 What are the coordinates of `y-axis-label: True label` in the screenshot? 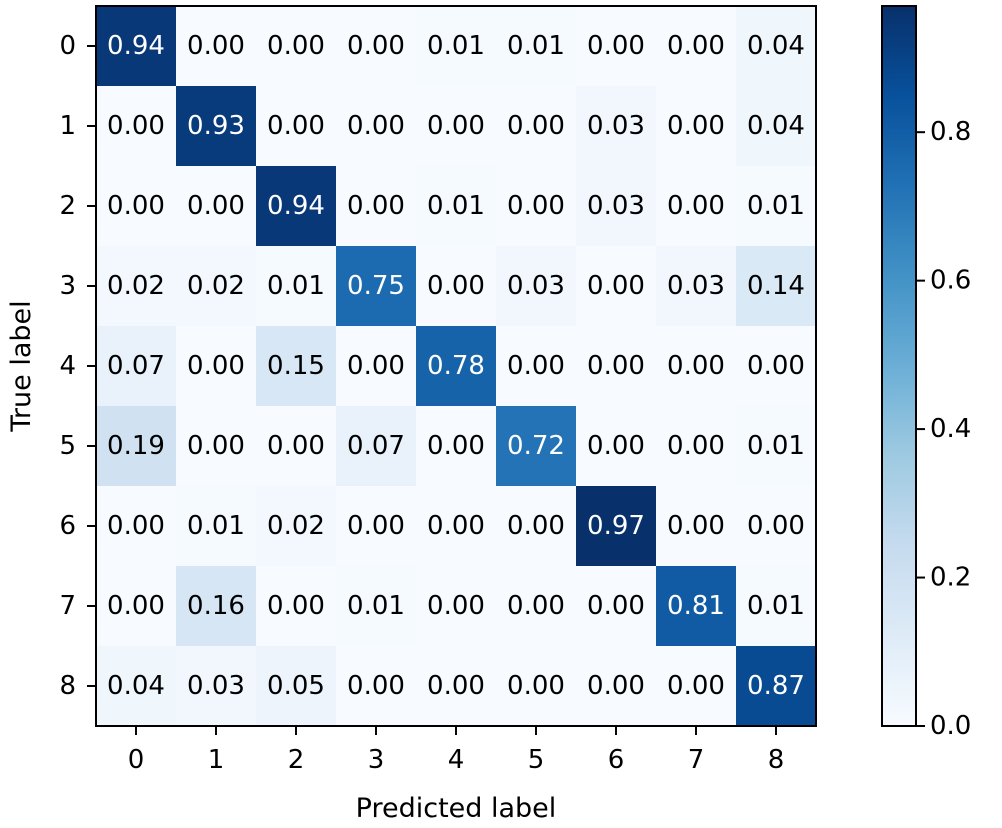 It's located at (21, 366).